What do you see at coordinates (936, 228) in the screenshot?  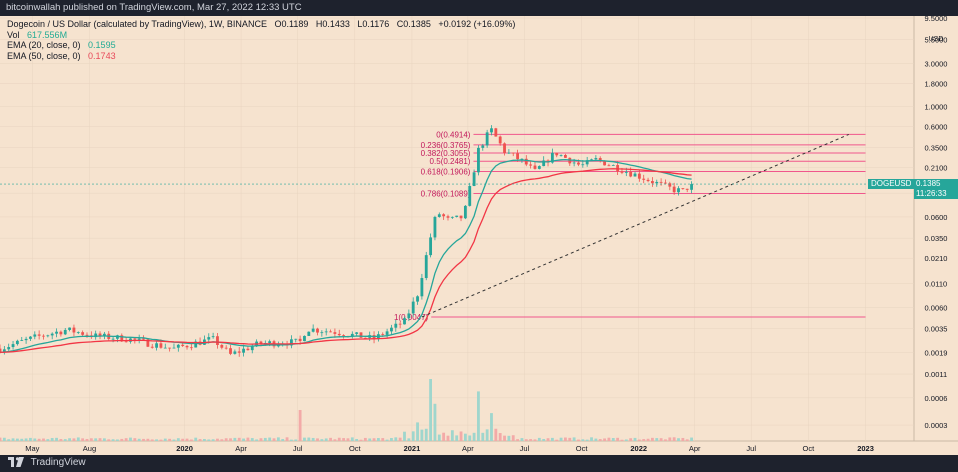 I see `price-axis` at bounding box center [936, 228].